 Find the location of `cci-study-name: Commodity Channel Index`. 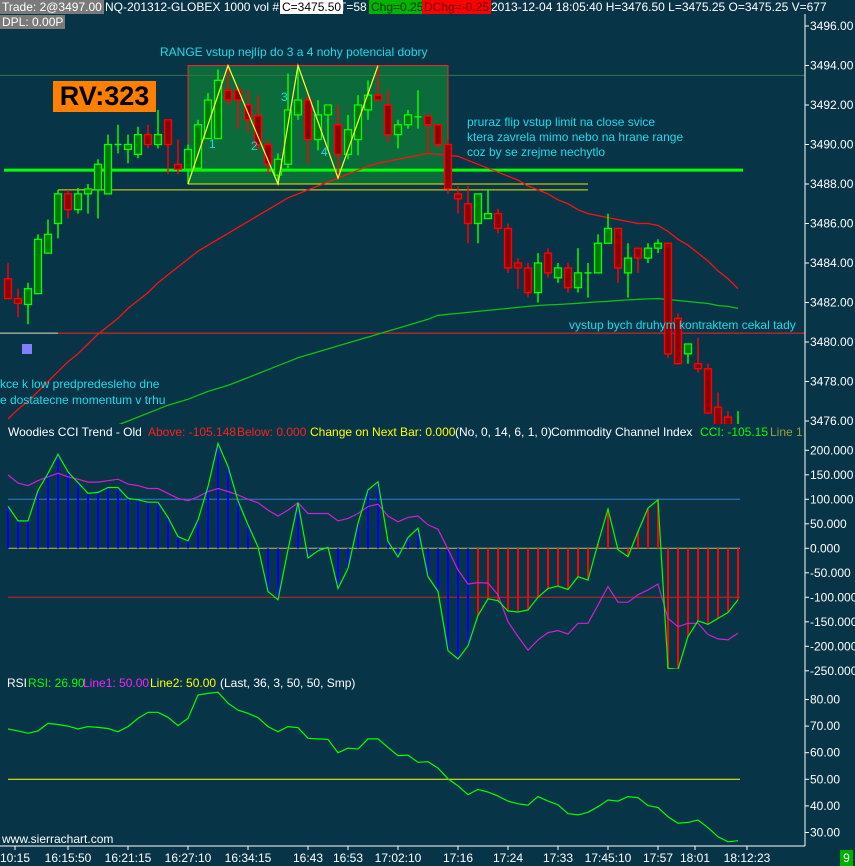

cci-study-name: Commodity Channel Index is located at coordinates (622, 432).